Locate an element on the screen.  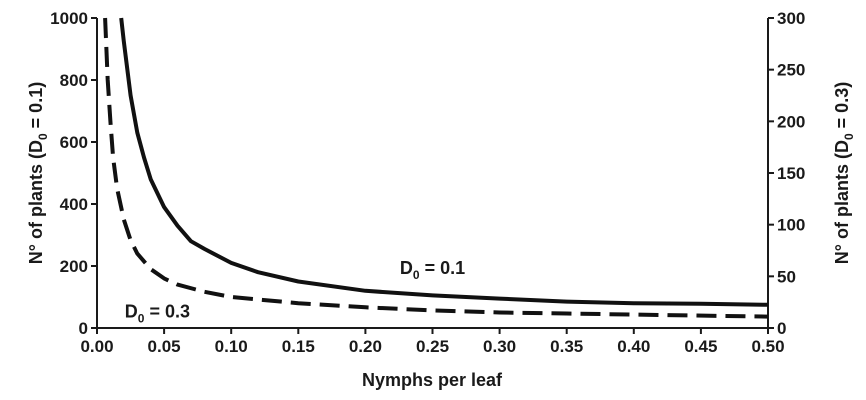
x-tick-label: 0.45 is located at coordinates (700, 346).